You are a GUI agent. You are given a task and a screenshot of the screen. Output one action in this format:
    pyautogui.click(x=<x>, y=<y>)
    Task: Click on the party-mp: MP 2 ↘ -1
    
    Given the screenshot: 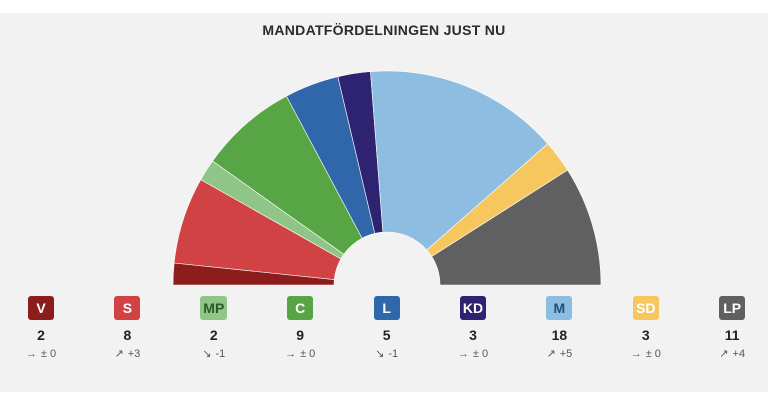 What is the action you would take?
    pyautogui.click(x=214, y=328)
    